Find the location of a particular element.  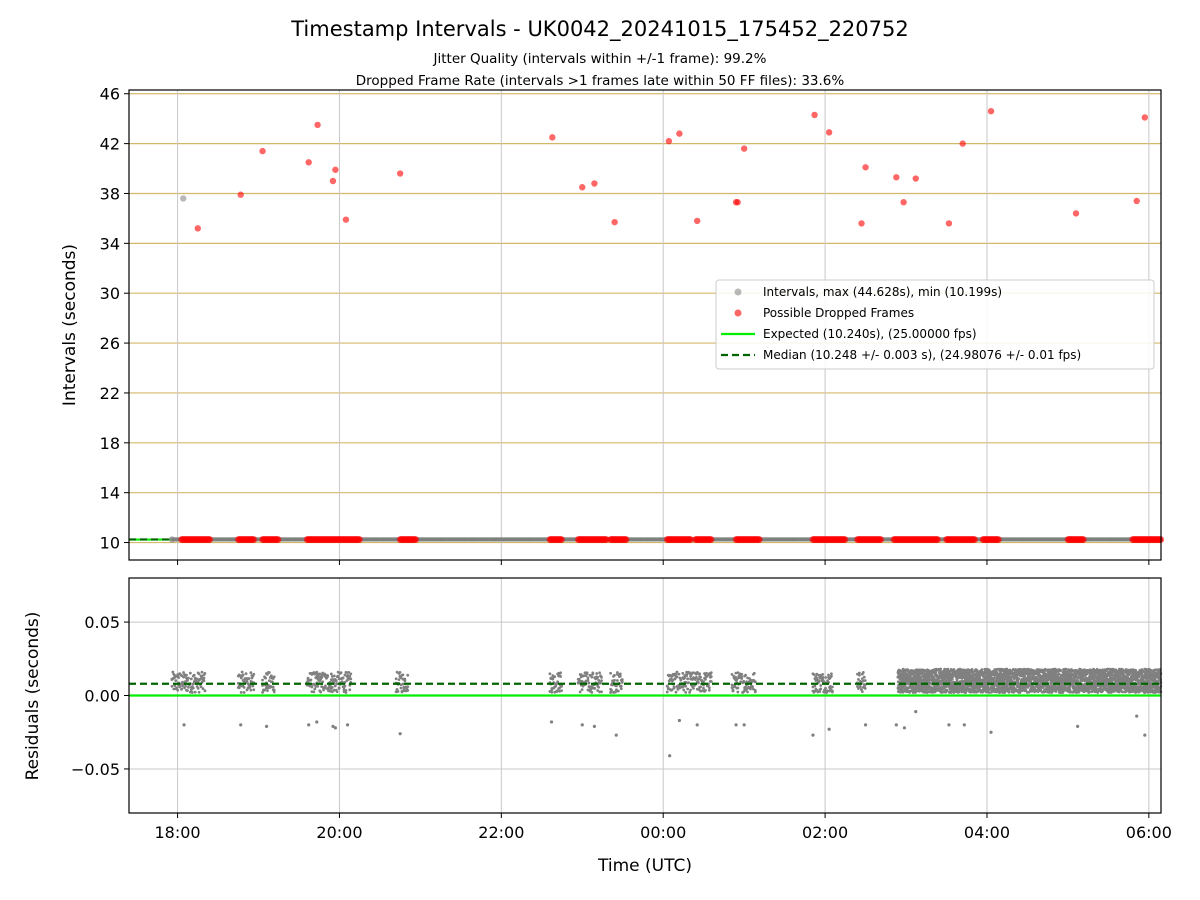

legend-marker-intervals is located at coordinates (738, 292).